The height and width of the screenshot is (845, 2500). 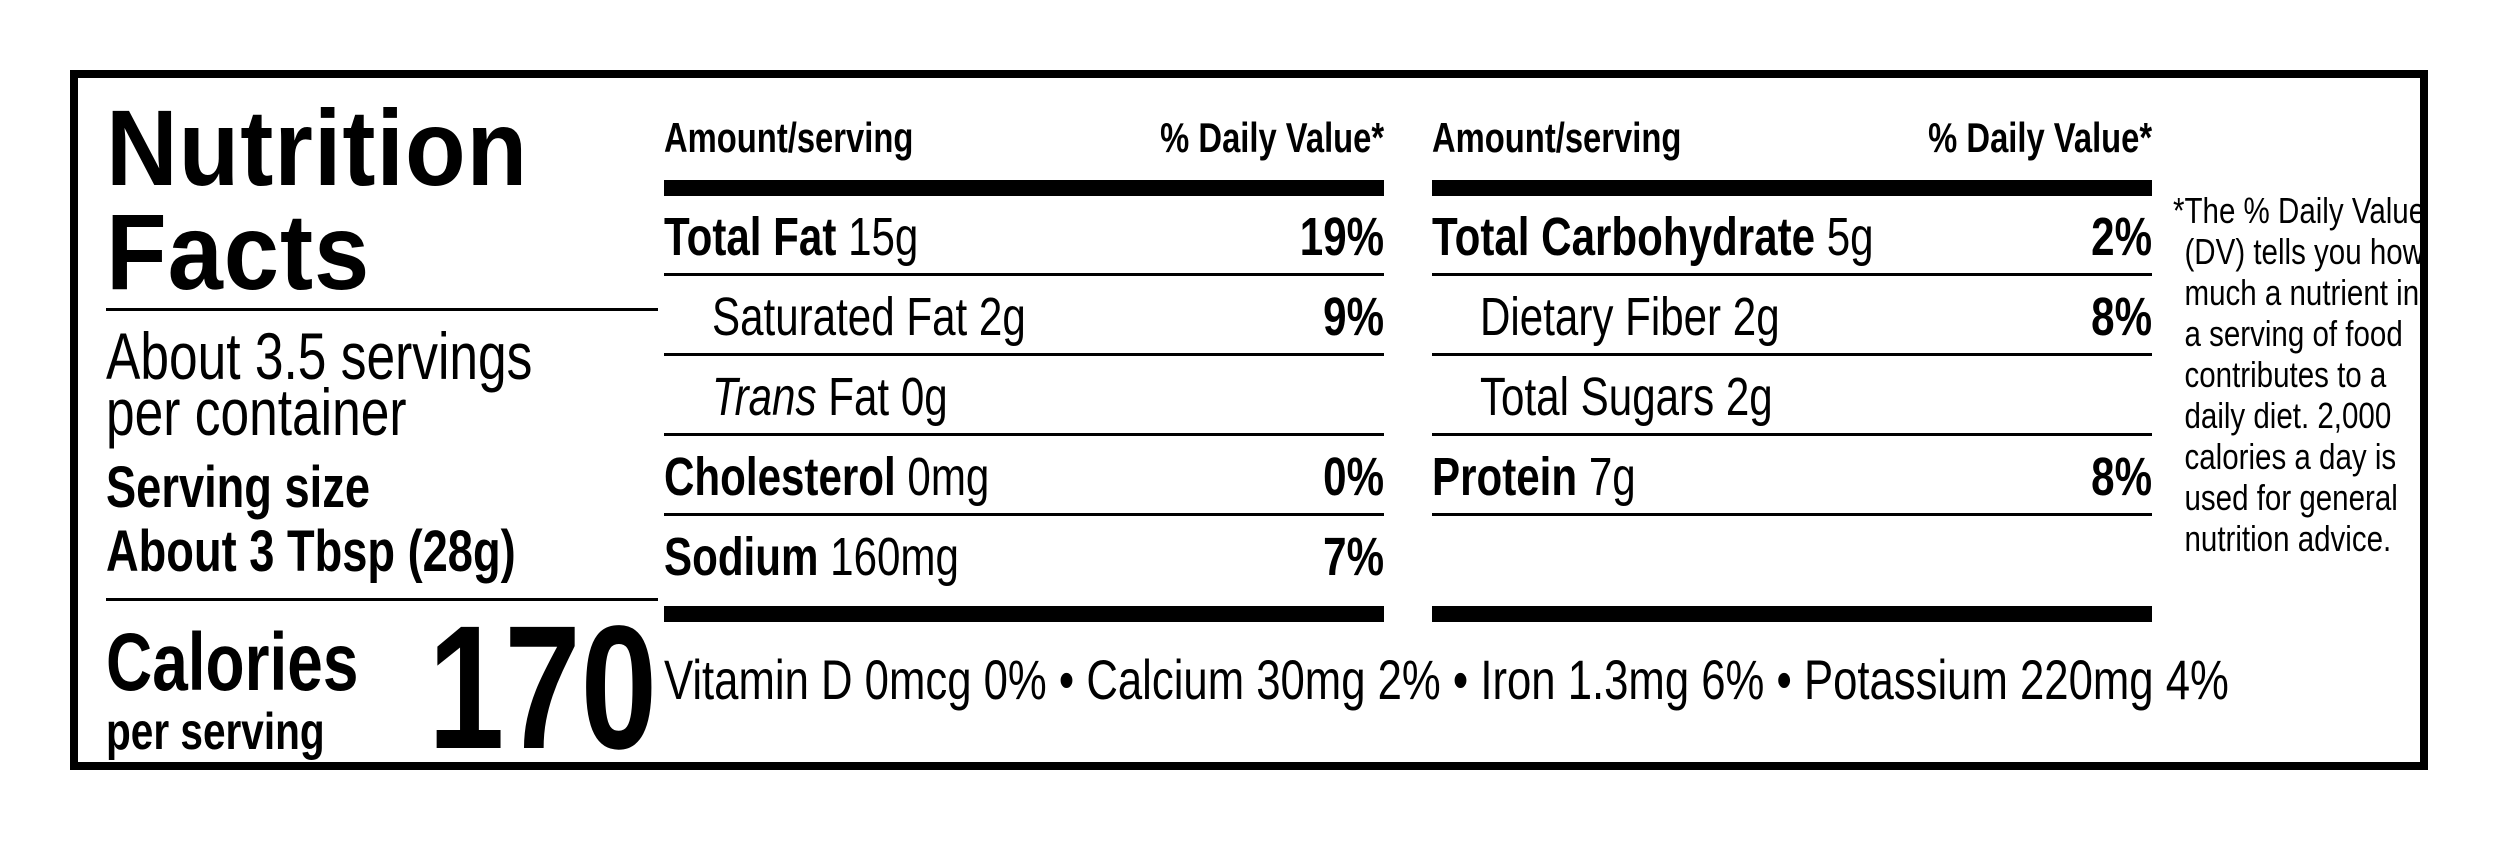 I want to click on table-row-dietary-fiber: Dietary Fiber 2g 8%, so click(x=1792, y=316).